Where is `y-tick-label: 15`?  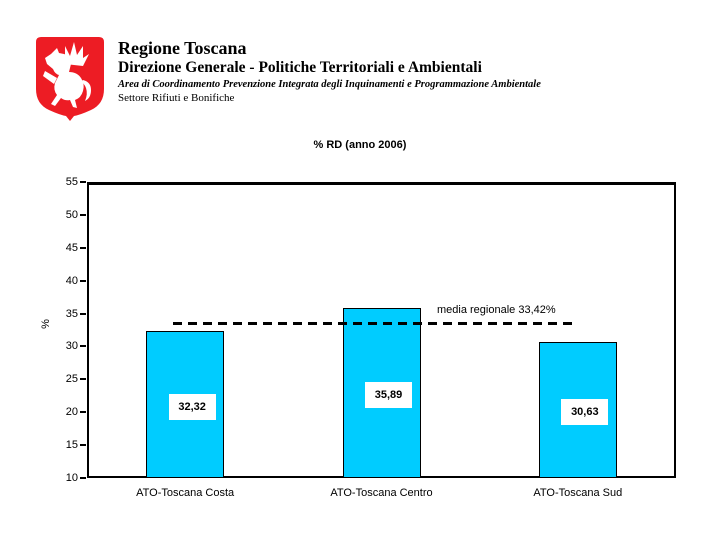
y-tick-label: 15 is located at coordinates (71, 445).